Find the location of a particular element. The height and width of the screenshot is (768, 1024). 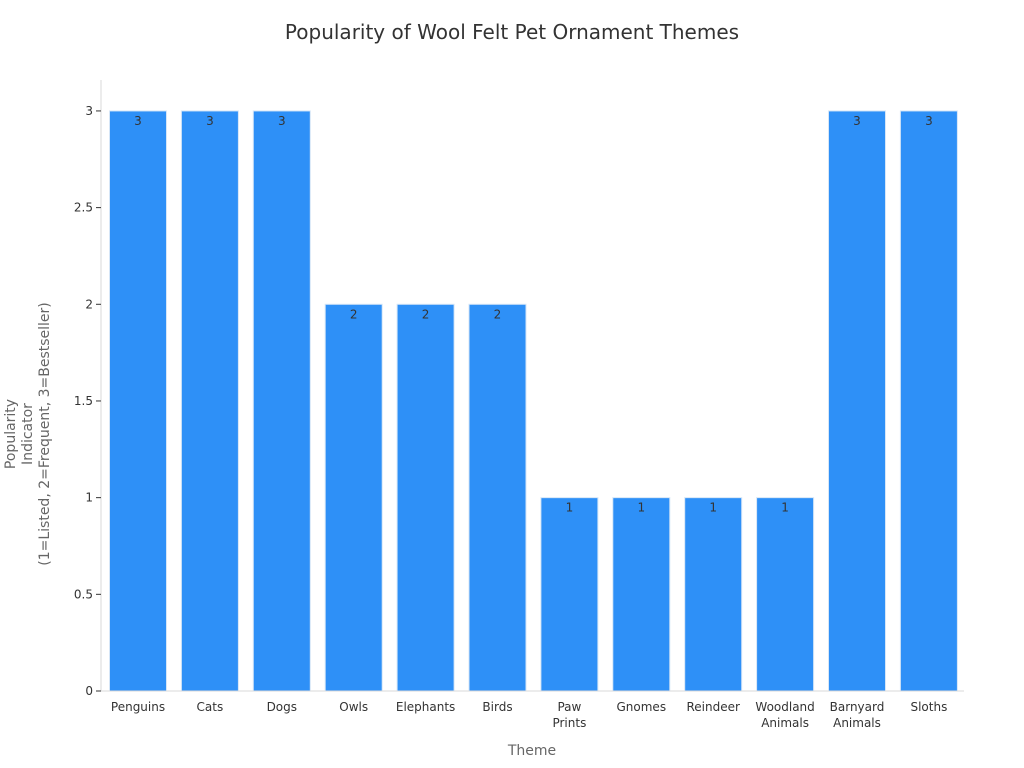

x-tick-label: Sloths is located at coordinates (928, 707).